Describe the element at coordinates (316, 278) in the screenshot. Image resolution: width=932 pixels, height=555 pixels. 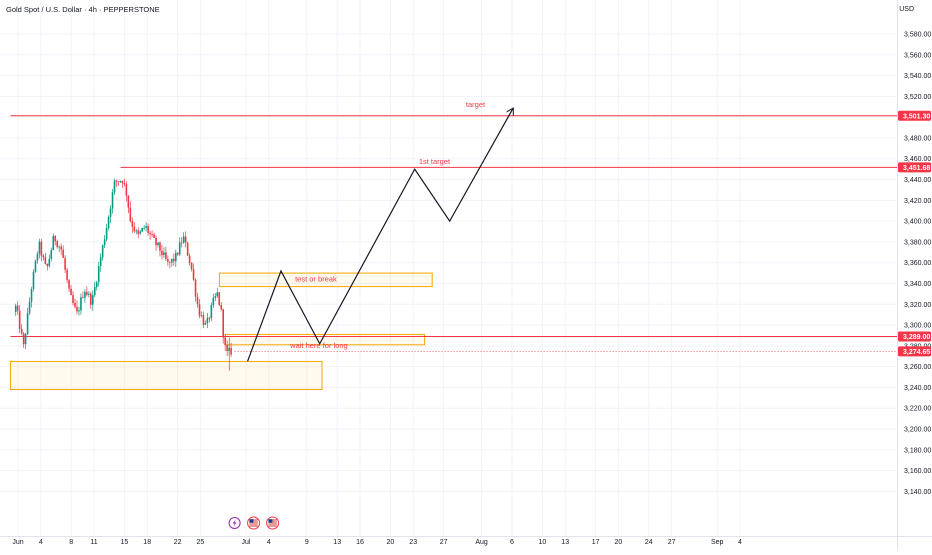
I see `annotation-label: test or break` at that location.